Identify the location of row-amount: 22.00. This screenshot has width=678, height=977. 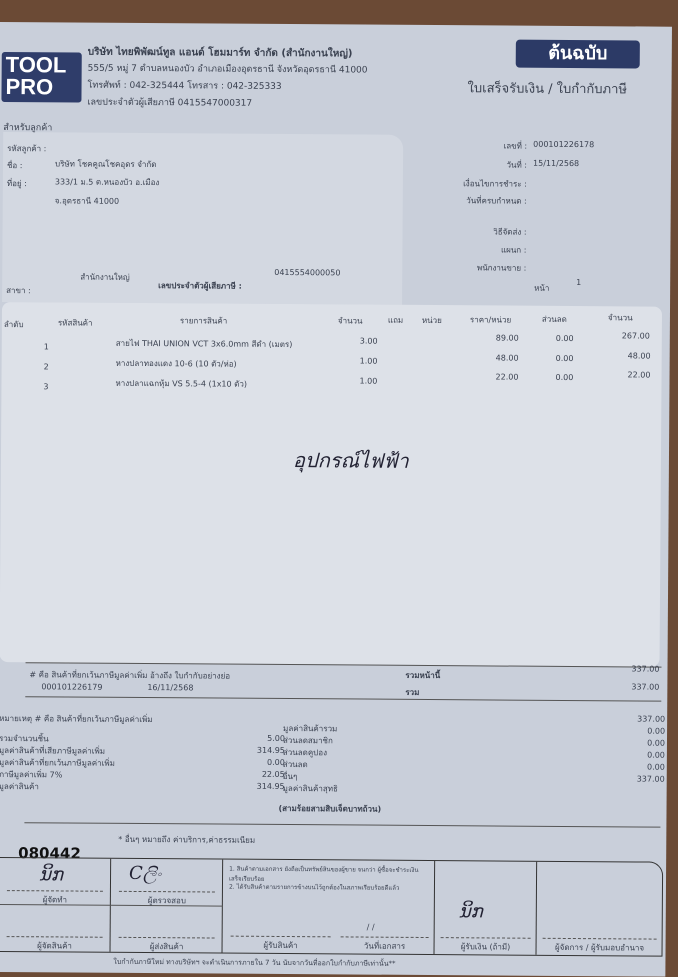
(639, 375).